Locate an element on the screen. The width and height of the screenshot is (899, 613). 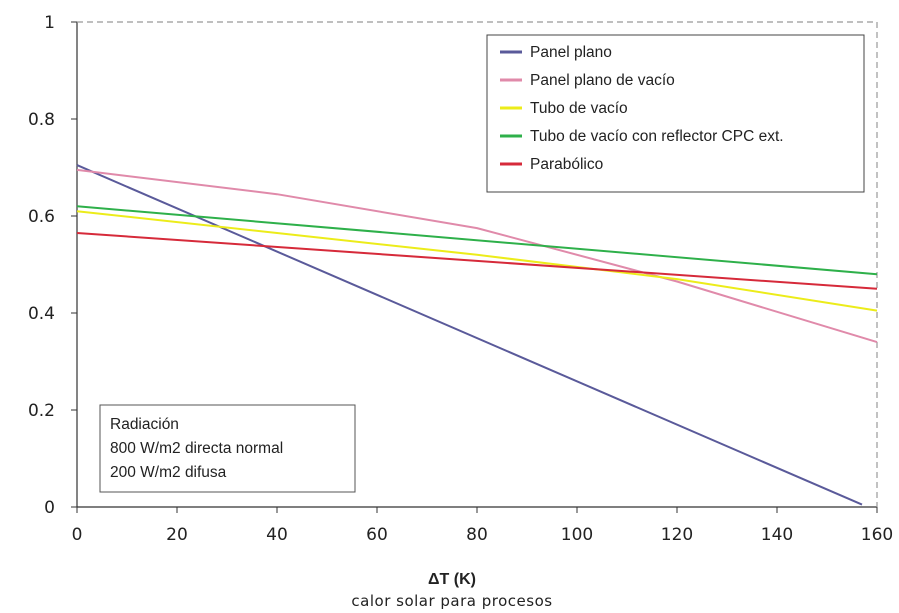
note-line-1: Radiación is located at coordinates (144, 424).